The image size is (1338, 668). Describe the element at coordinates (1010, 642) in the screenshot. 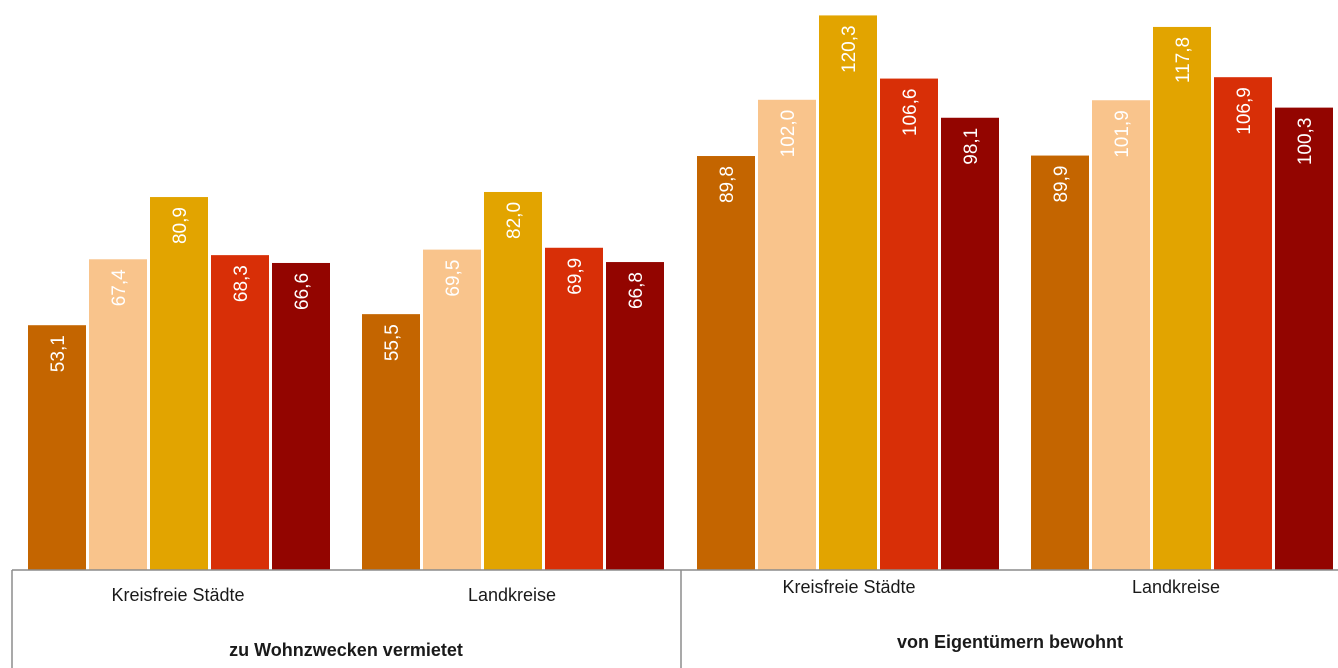

I see `group-label: von Eigentümern bewohnt` at that location.